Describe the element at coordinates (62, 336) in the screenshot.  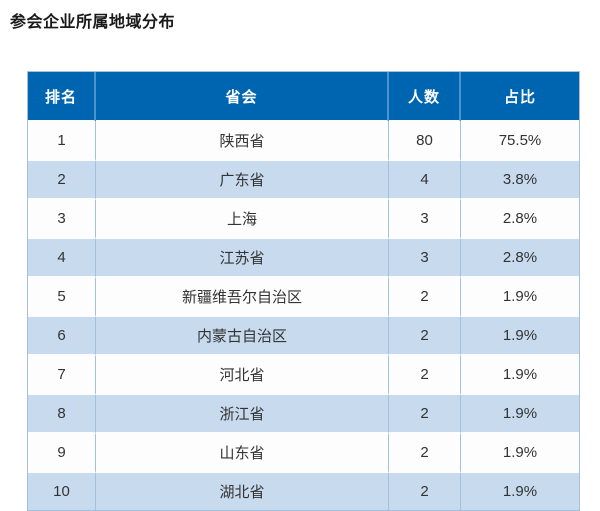
I see `cell-rank: 6` at that location.